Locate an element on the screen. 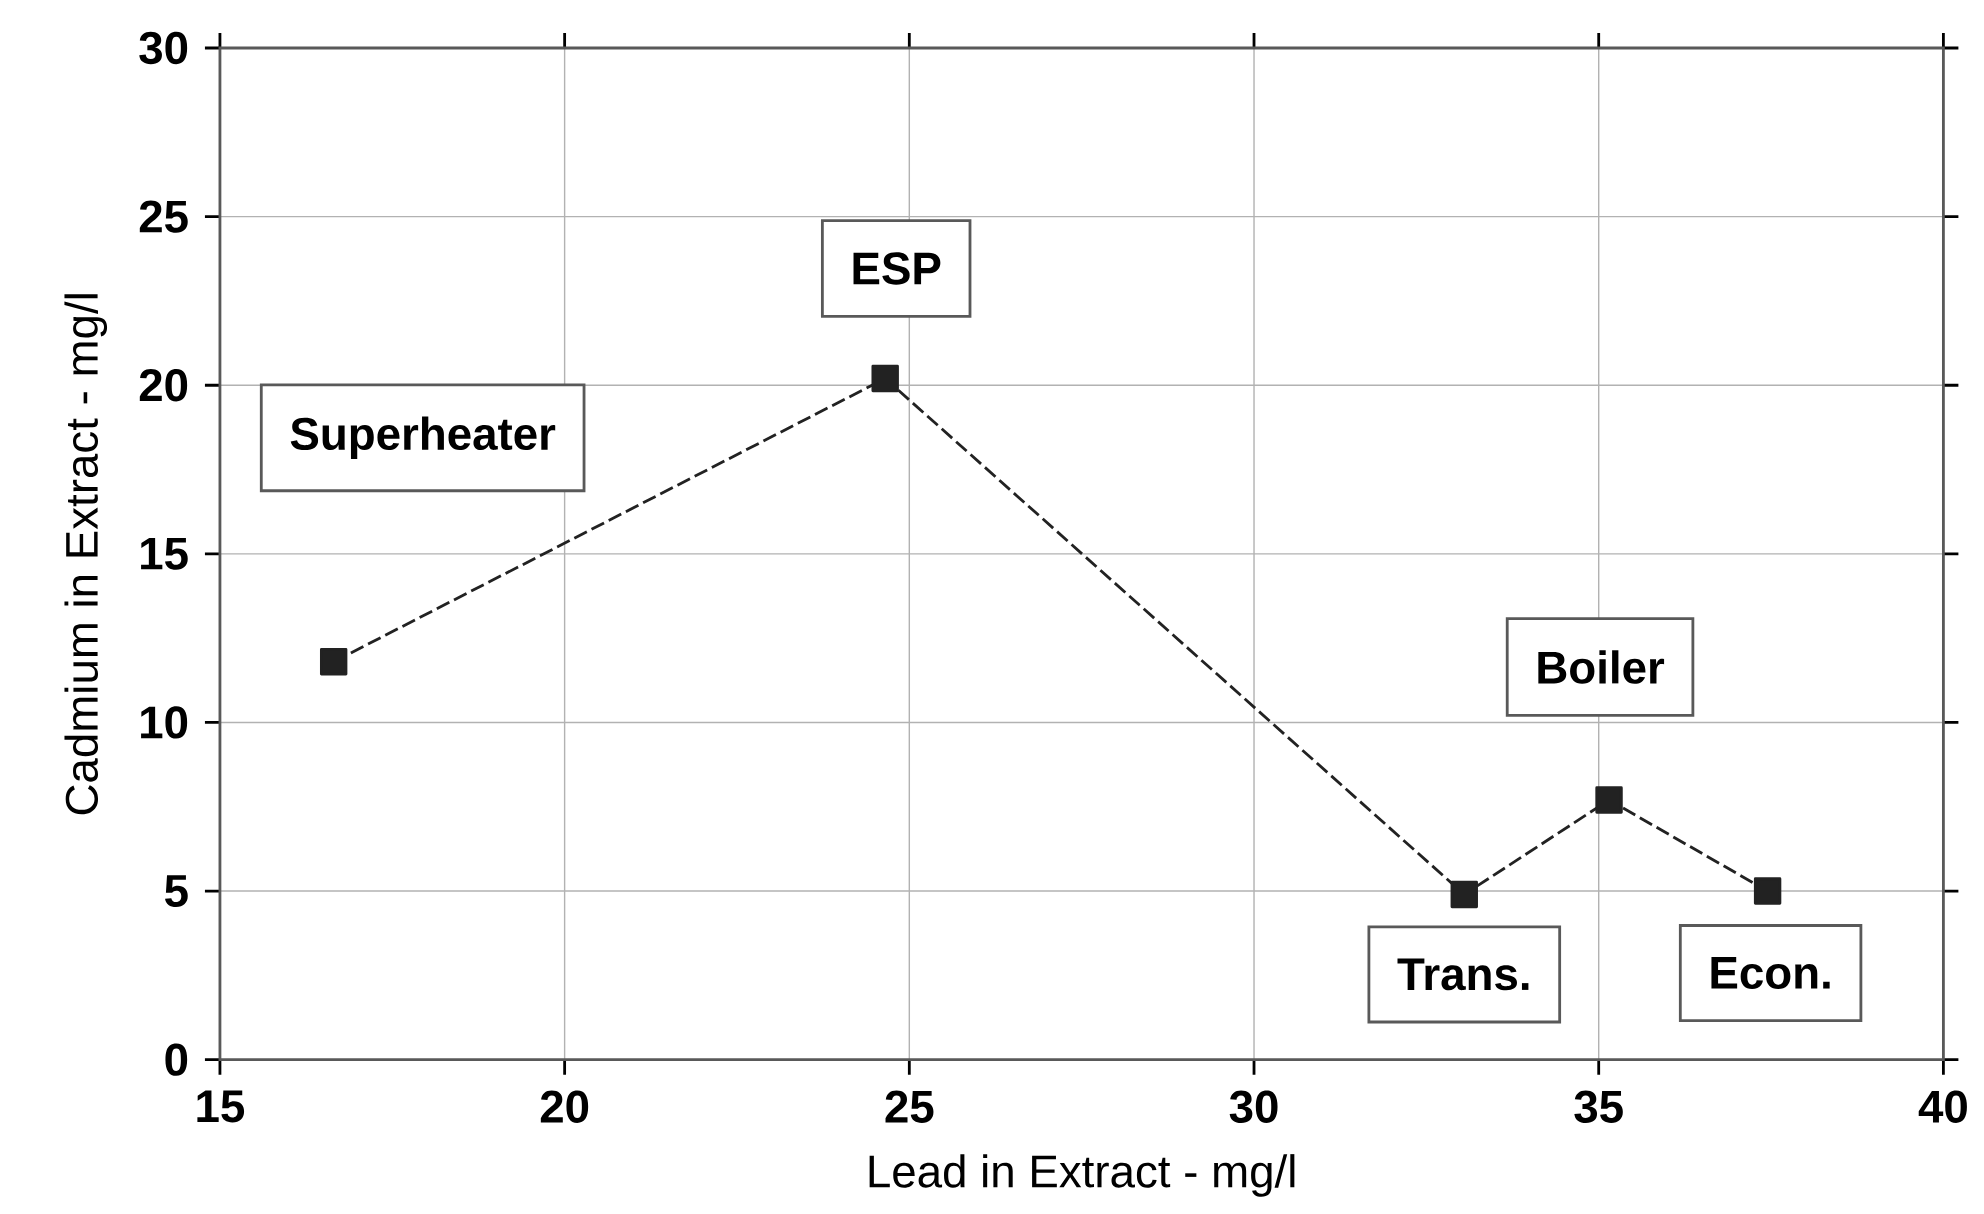 The height and width of the screenshot is (1214, 1984). annotation: Boiler is located at coordinates (1601, 667).